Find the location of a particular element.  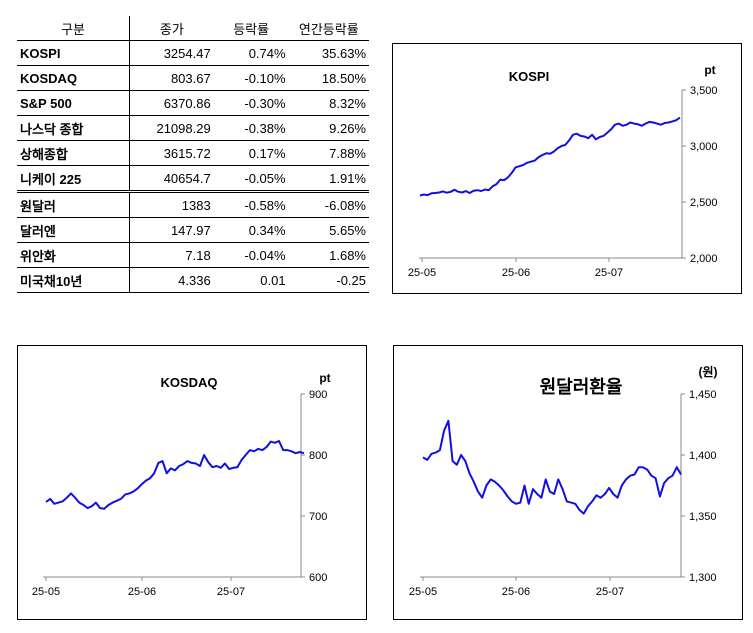

table-row: KOSDAQ 803.67 -0.10% 18.50% is located at coordinates (193, 78).